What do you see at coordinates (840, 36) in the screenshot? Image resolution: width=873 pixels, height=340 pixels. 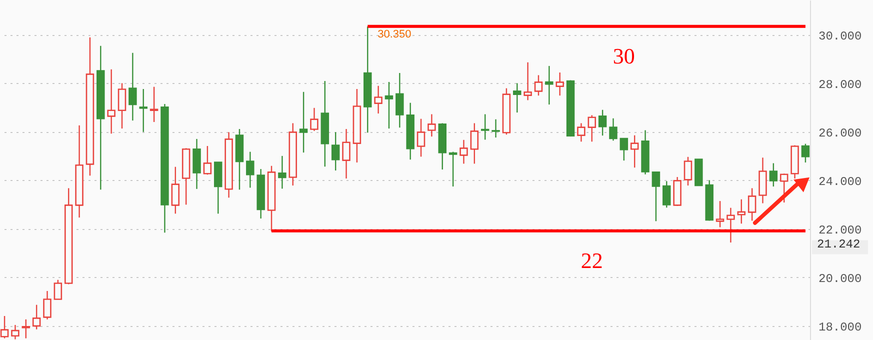 I see `y-tick-label: 30.000` at bounding box center [840, 36].